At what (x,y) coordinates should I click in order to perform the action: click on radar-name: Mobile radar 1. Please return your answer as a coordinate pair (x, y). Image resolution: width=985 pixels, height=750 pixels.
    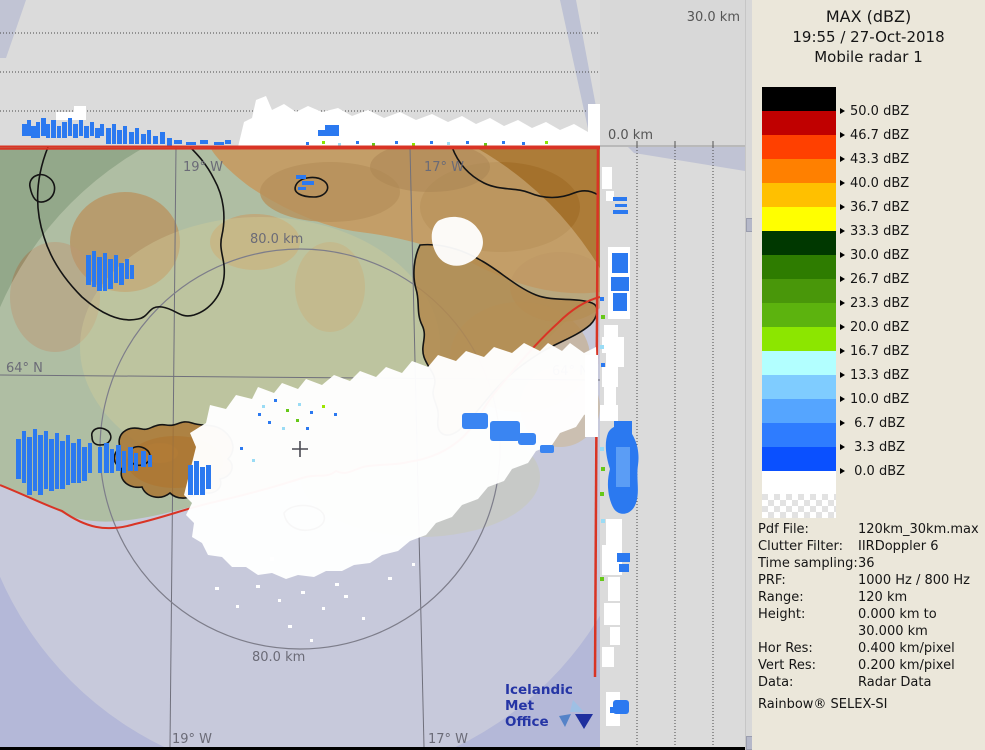
    Looking at the image, I should click on (868, 57).